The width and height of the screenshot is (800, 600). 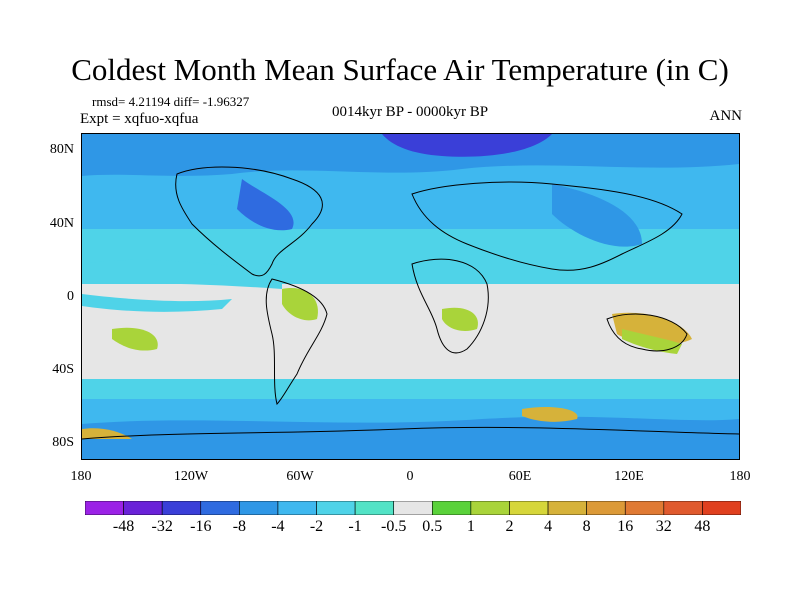 What do you see at coordinates (182, 274) in the screenshot?
I see `north-pacific-cooling` at bounding box center [182, 274].